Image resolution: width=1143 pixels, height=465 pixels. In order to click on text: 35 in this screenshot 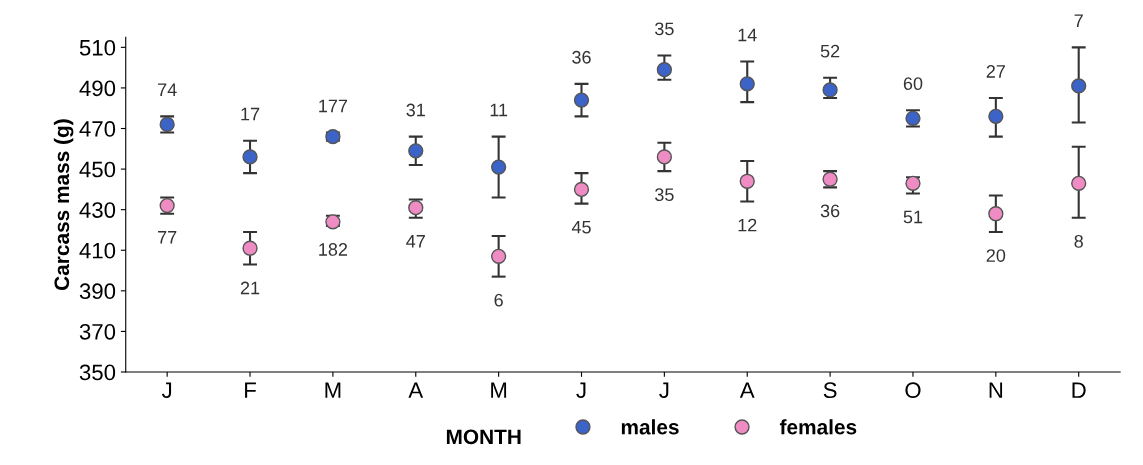, I will do `click(664, 29)`.